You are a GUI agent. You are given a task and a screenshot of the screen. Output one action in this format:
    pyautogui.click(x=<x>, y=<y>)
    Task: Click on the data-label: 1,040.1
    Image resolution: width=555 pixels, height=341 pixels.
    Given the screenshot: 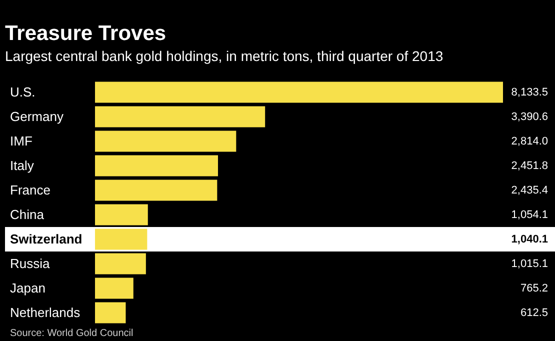 What is the action you would take?
    pyautogui.click(x=529, y=239)
    